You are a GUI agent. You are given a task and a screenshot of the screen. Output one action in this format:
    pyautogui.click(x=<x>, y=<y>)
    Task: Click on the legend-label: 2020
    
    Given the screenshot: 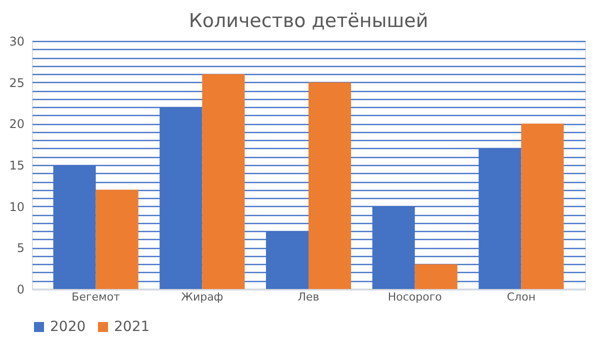 What is the action you would take?
    pyautogui.click(x=68, y=327)
    